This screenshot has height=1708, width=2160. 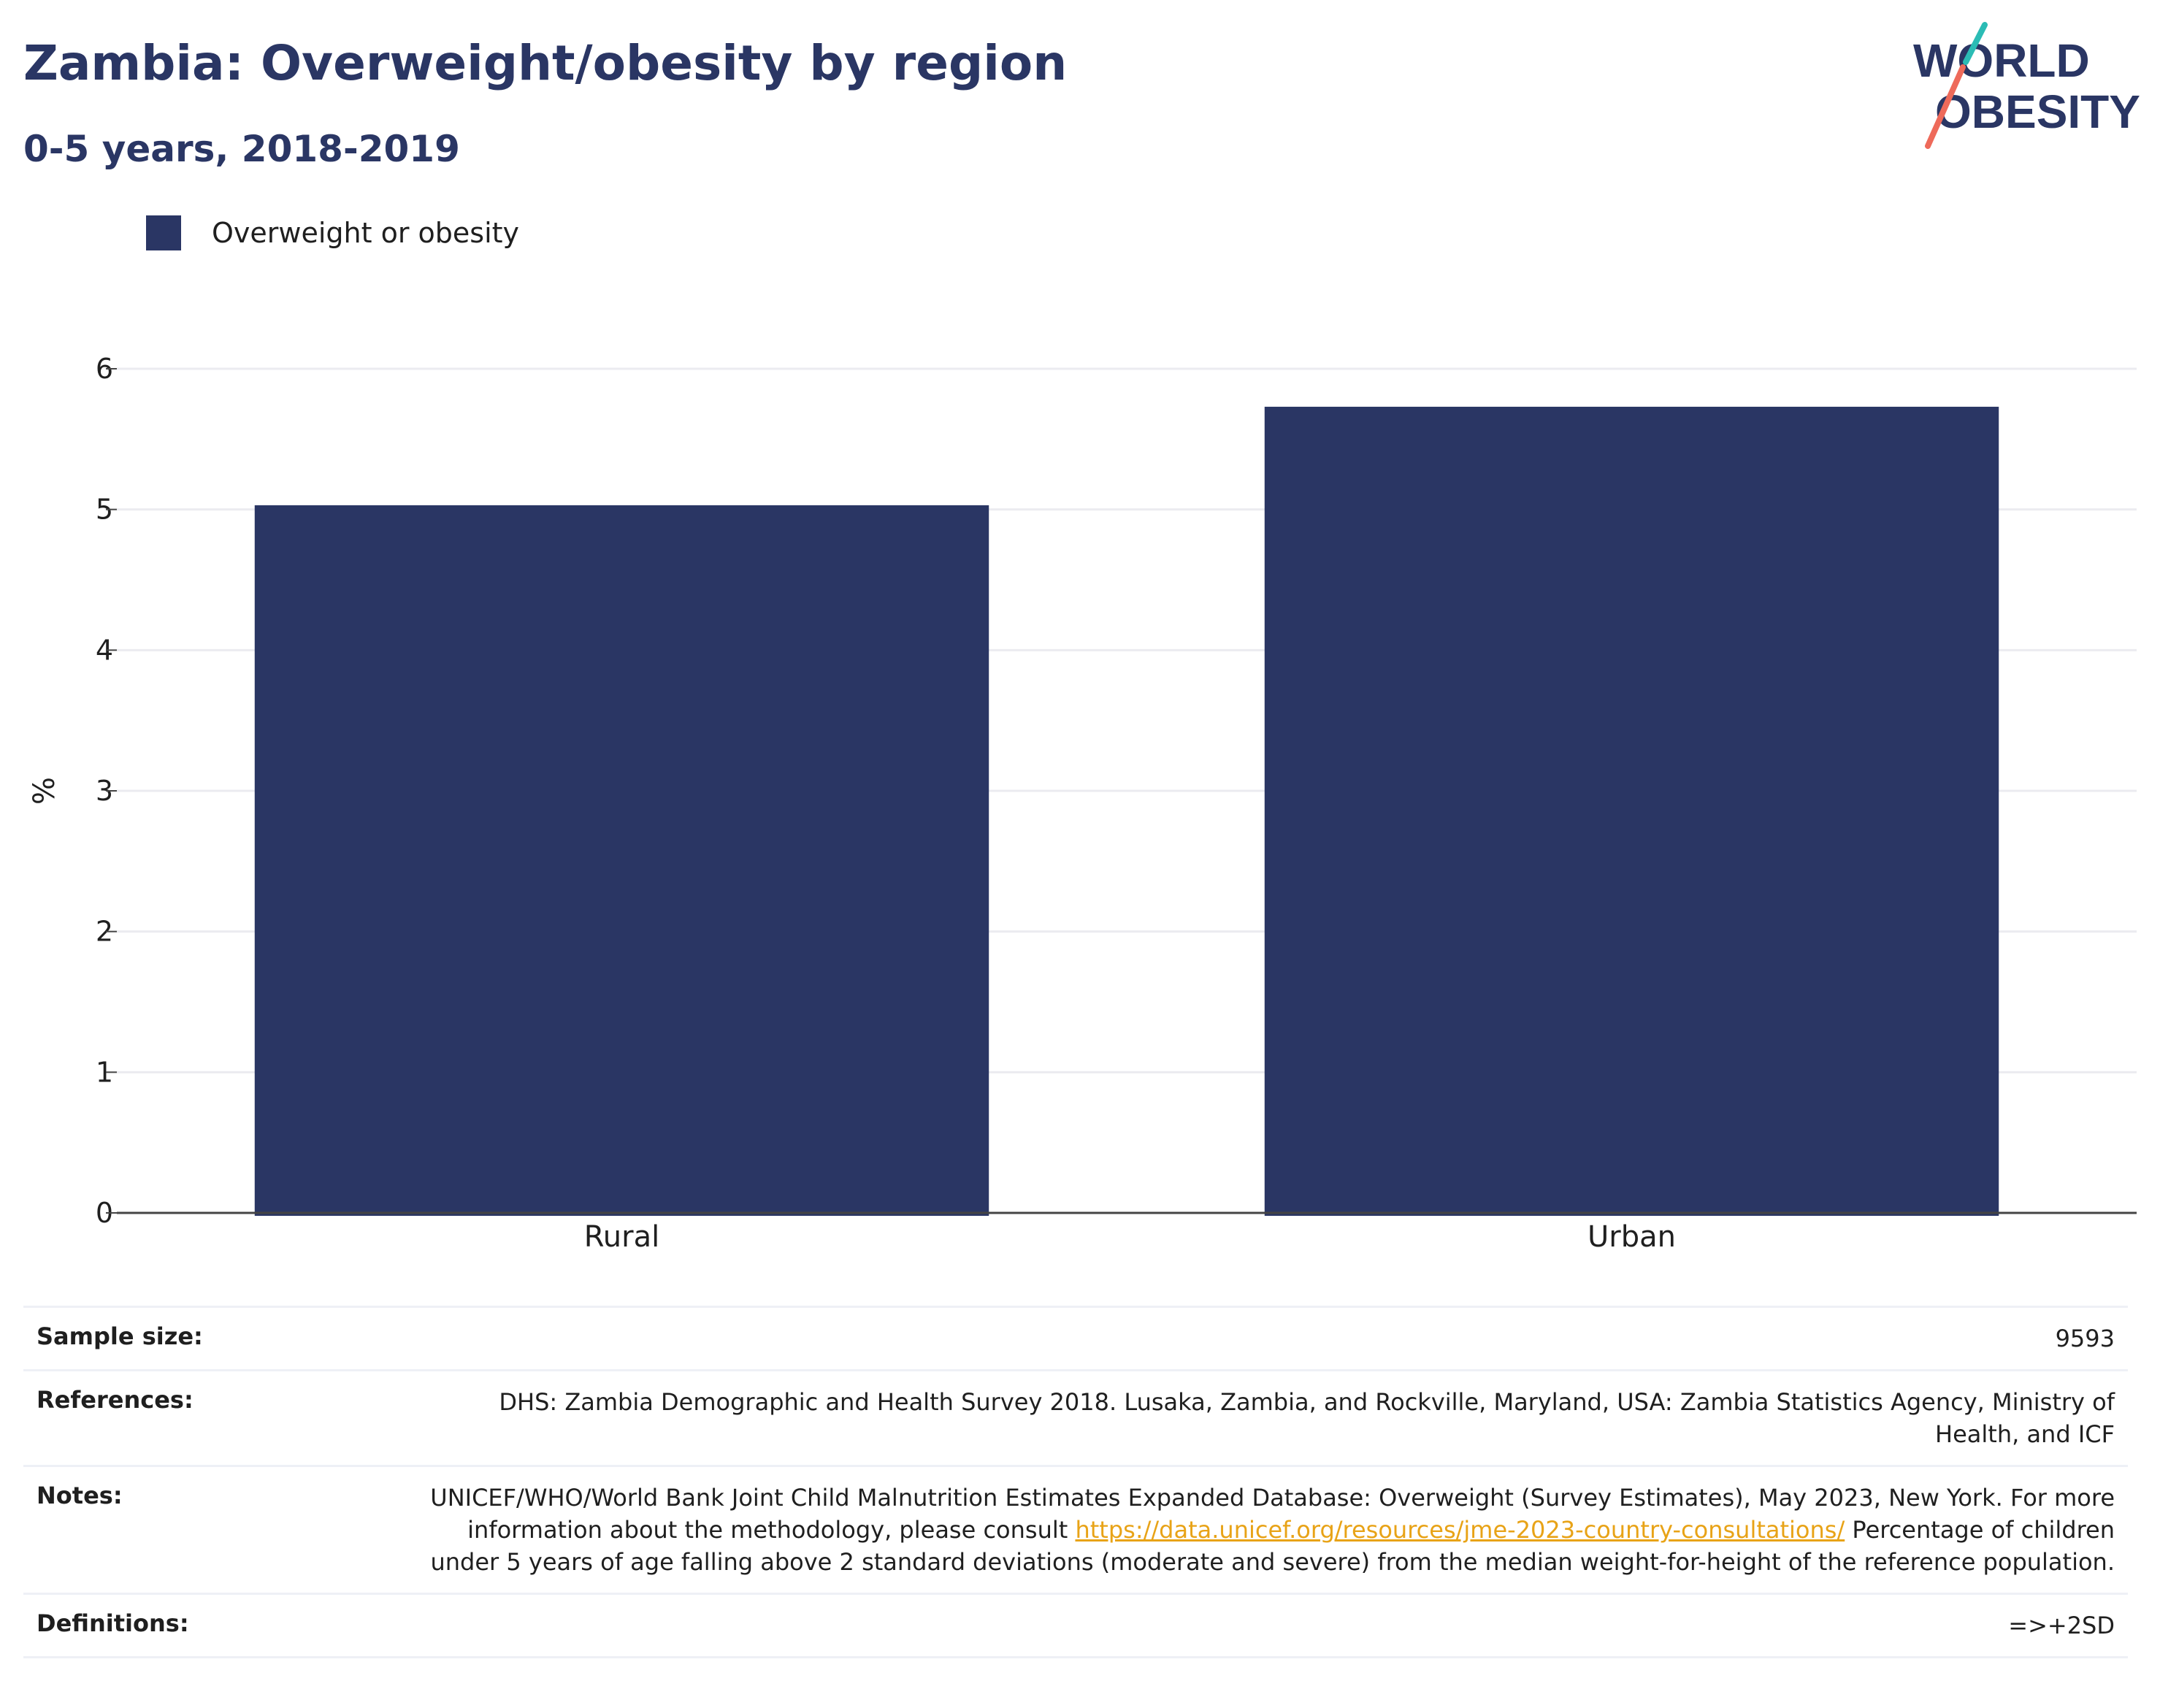 What do you see at coordinates (80, 1495) in the screenshot?
I see `notes-label: Notes:` at bounding box center [80, 1495].